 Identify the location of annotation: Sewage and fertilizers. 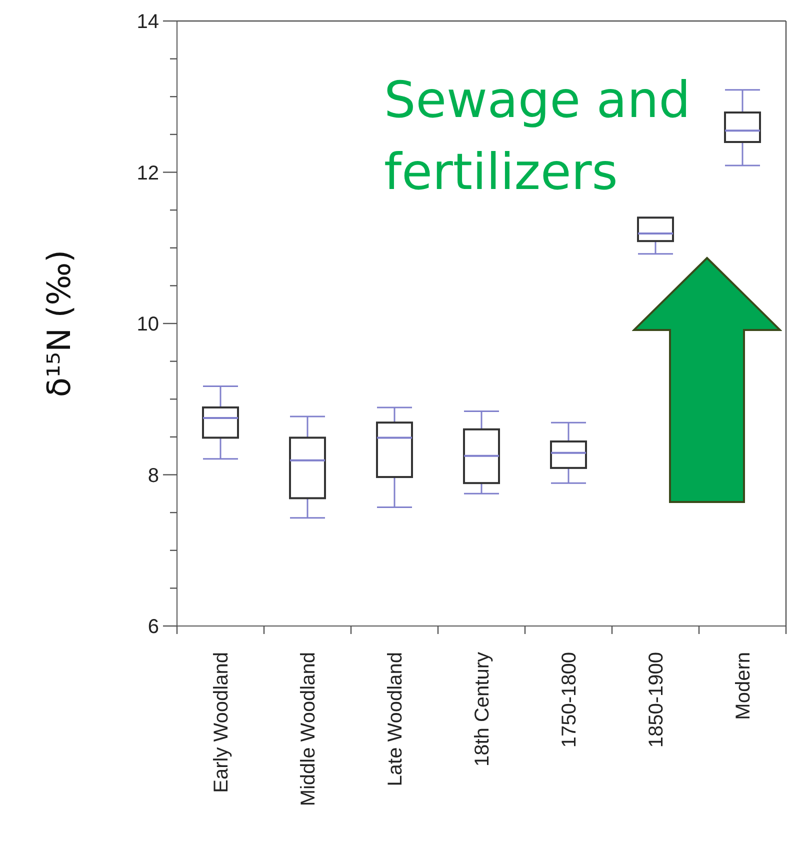
(538, 136).